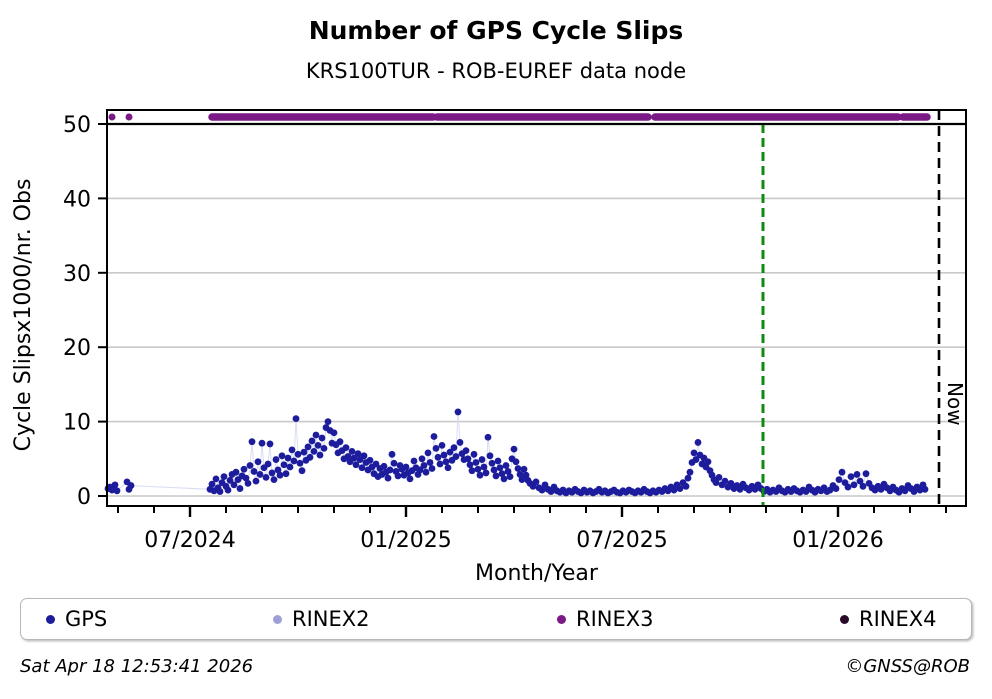  Describe the element at coordinates (405, 540) in the screenshot. I see `x-tick-label: 01/2025` at that location.